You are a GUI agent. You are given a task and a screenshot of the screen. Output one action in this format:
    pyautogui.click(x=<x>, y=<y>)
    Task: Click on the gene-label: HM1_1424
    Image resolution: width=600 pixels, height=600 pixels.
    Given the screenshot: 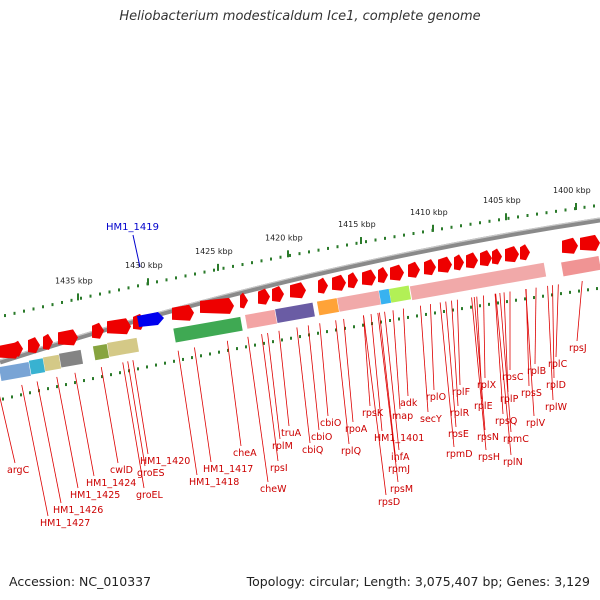 What is the action you would take?
    pyautogui.click(x=111, y=483)
    